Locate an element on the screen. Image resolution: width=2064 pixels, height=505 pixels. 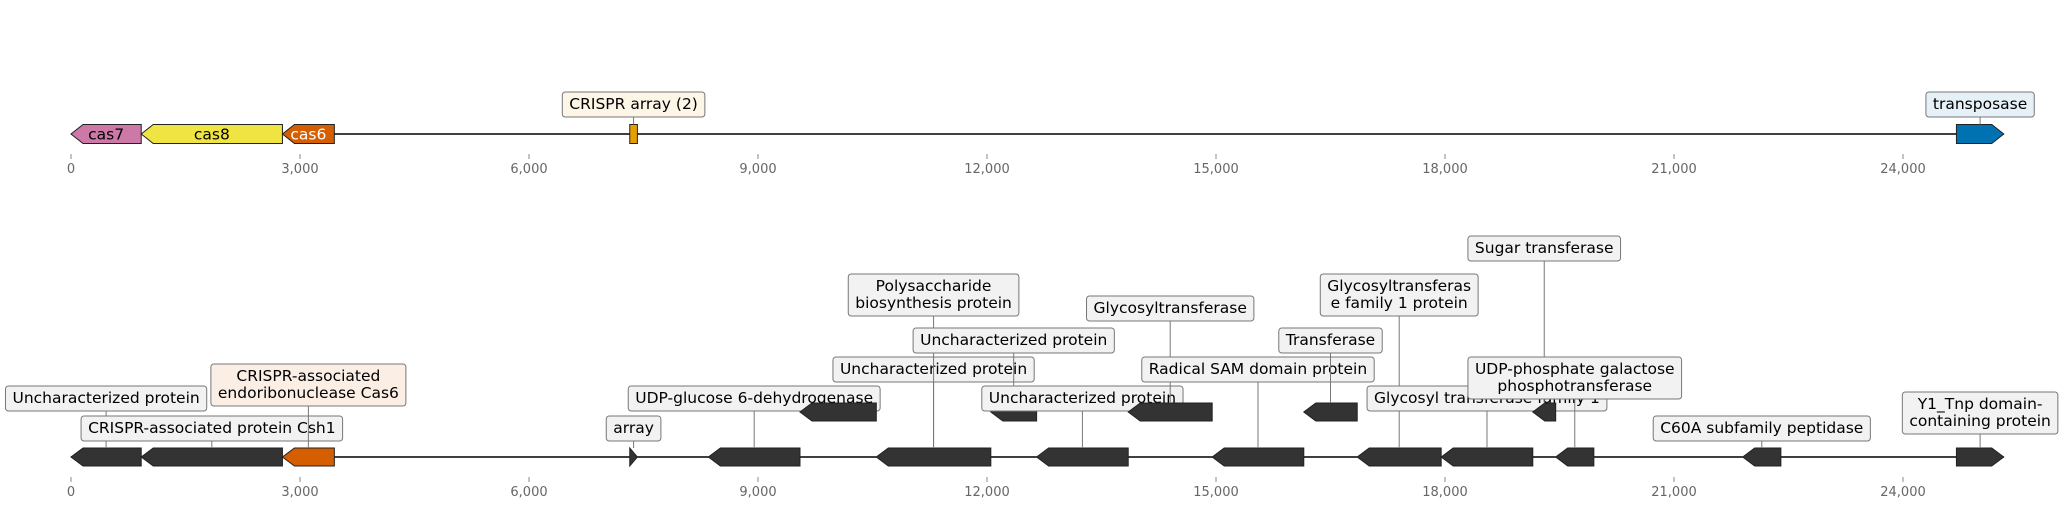
gene-udp-glucose is located at coordinates (754, 457).